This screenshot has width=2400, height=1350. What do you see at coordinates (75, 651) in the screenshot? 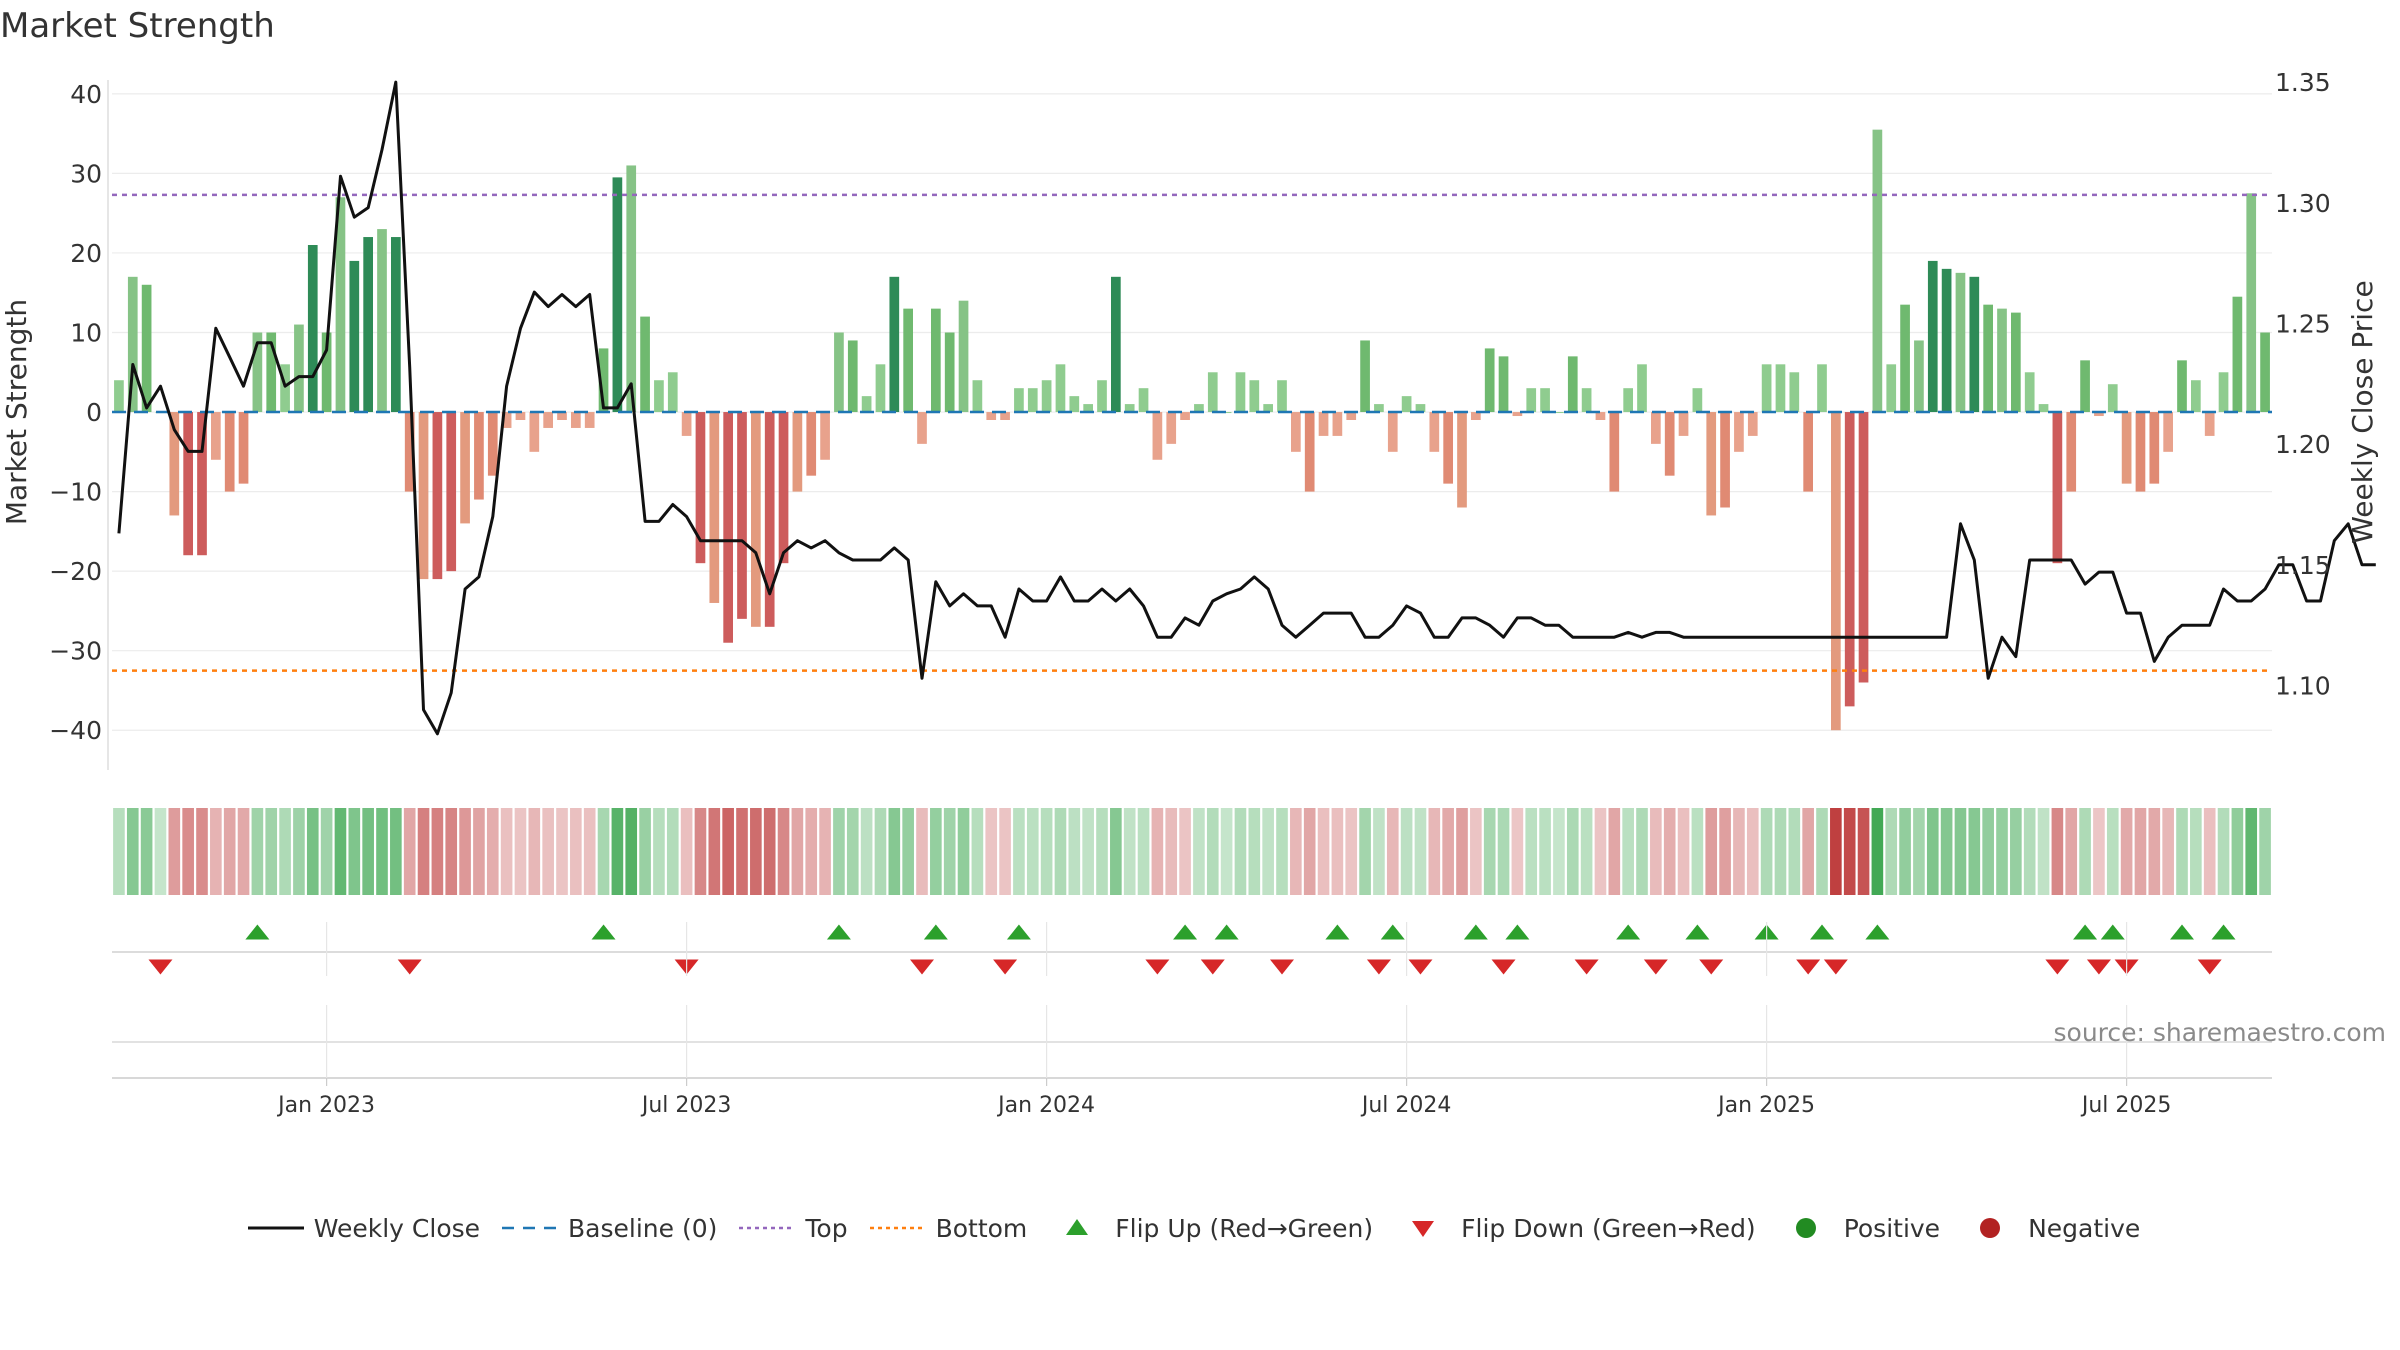
I see `y-tick-label: −30` at bounding box center [75, 651].